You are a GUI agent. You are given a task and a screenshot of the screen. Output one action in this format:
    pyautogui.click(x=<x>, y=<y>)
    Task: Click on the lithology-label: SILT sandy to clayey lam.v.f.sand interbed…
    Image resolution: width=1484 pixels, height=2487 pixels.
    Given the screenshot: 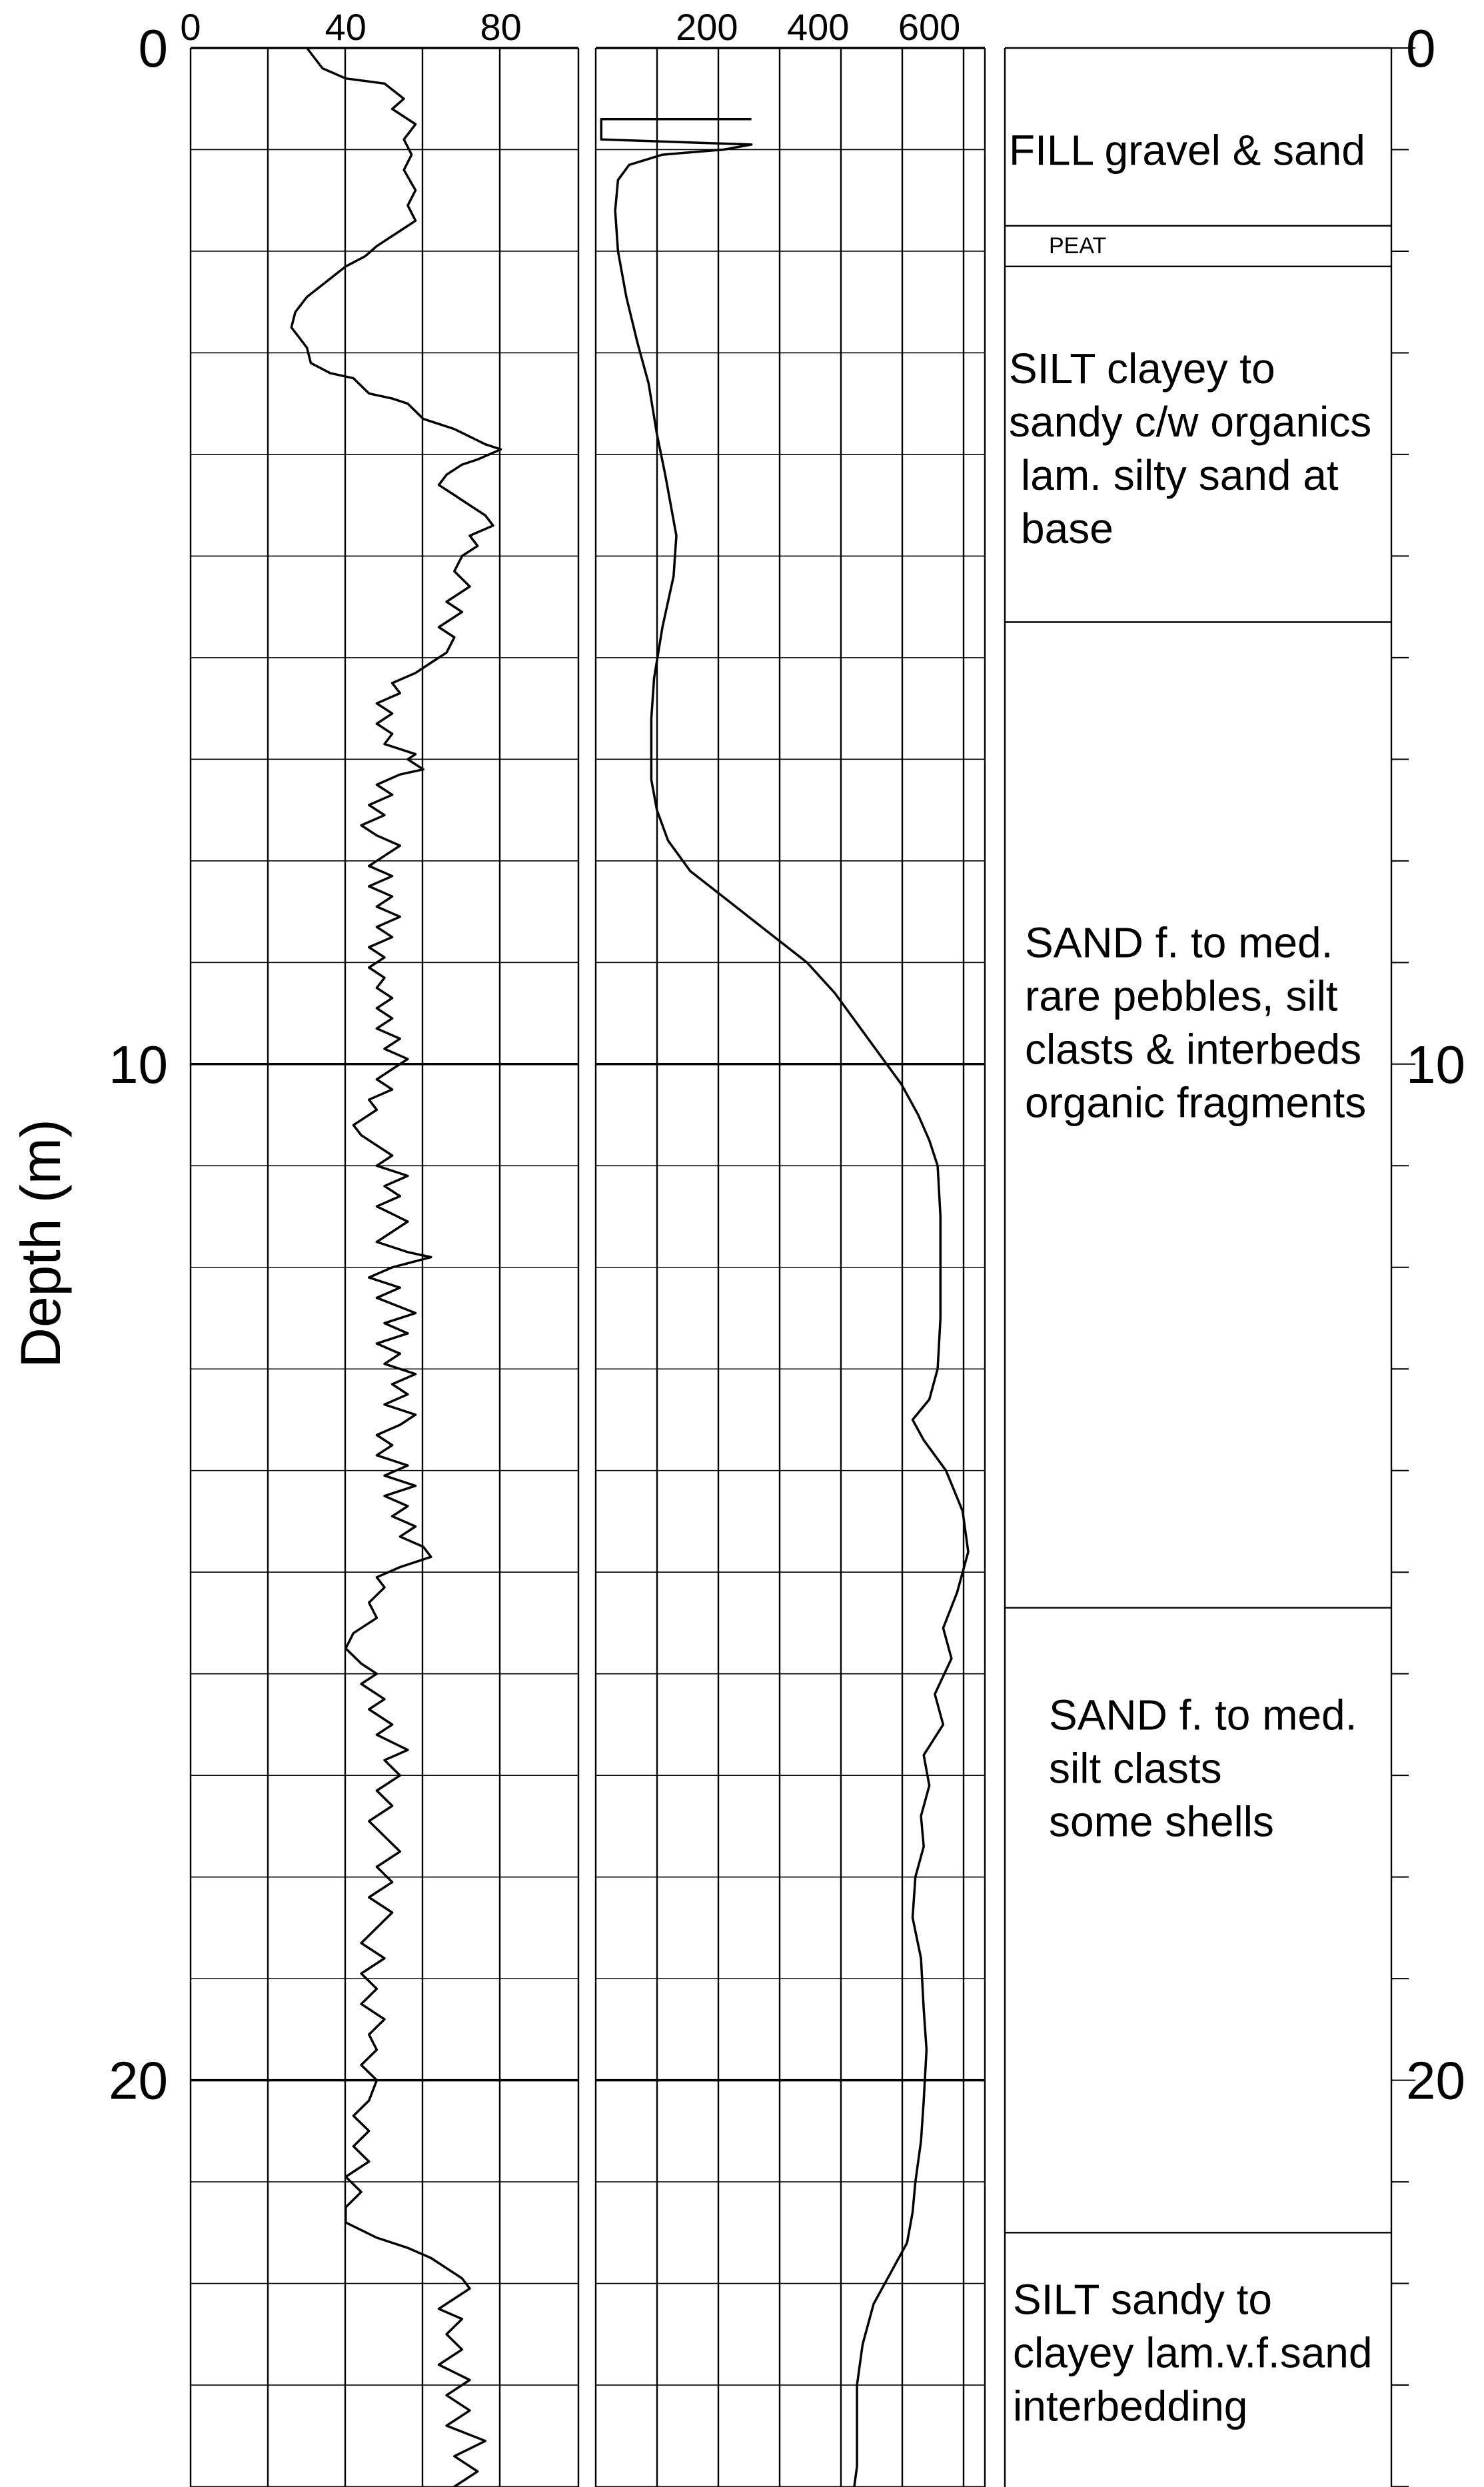 What is the action you would take?
    pyautogui.click(x=1192, y=2352)
    